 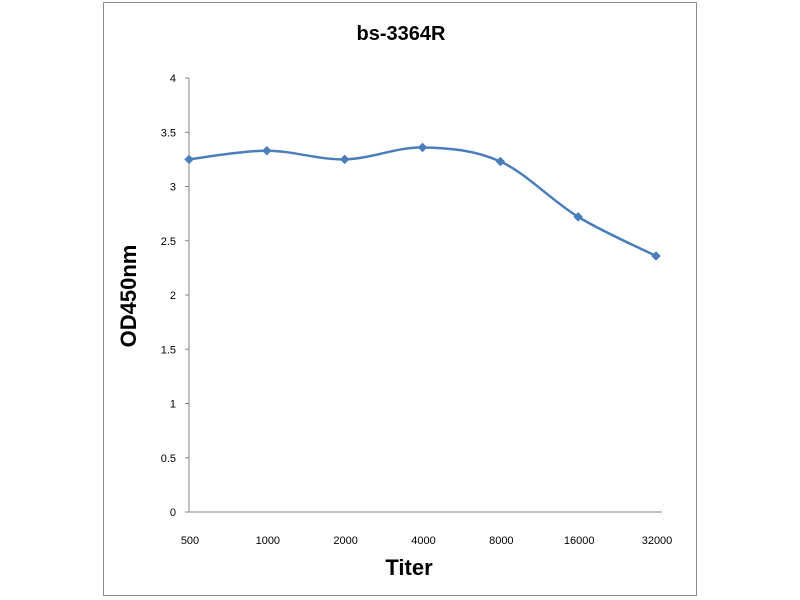 What do you see at coordinates (190, 541) in the screenshot?
I see `x-tick-label: 500` at bounding box center [190, 541].